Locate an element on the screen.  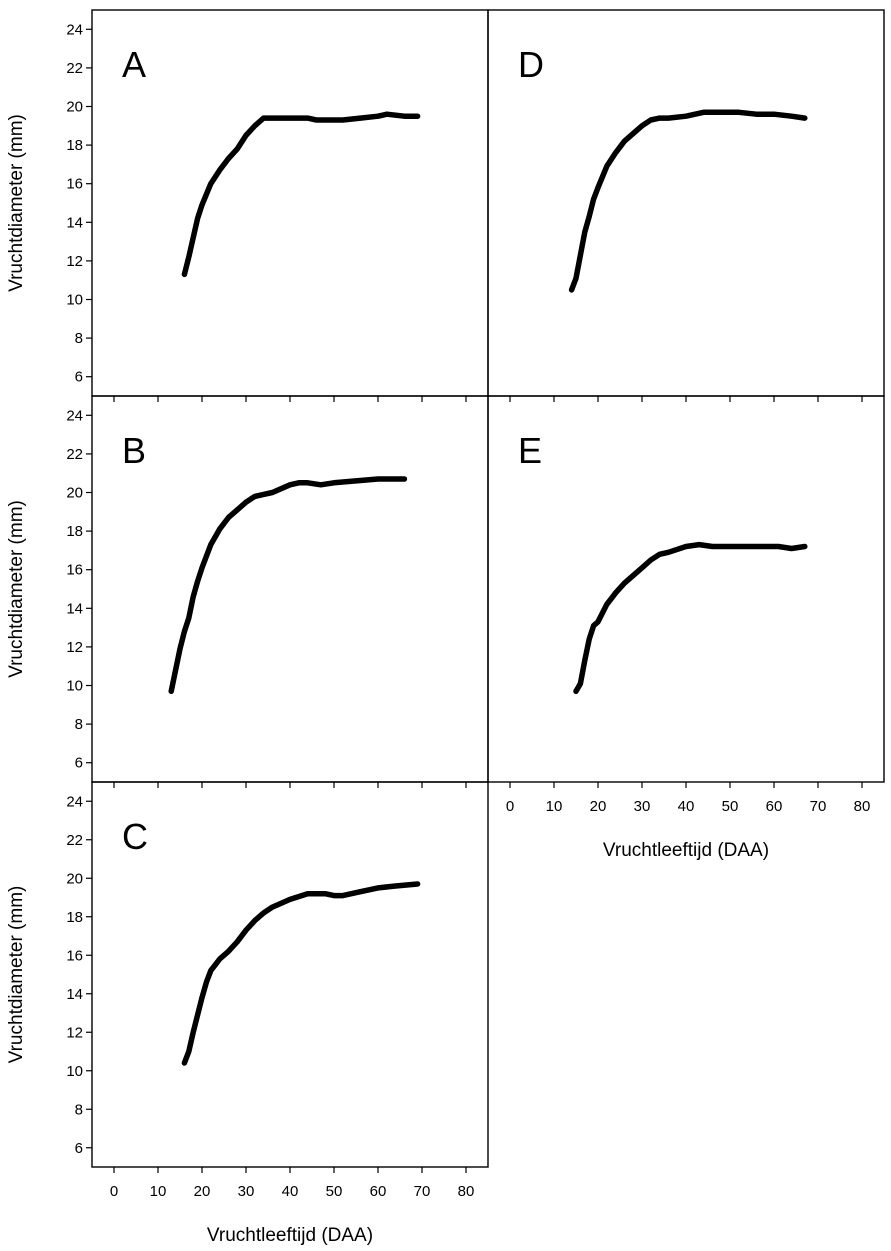
panel-letter: E is located at coordinates (530, 450).